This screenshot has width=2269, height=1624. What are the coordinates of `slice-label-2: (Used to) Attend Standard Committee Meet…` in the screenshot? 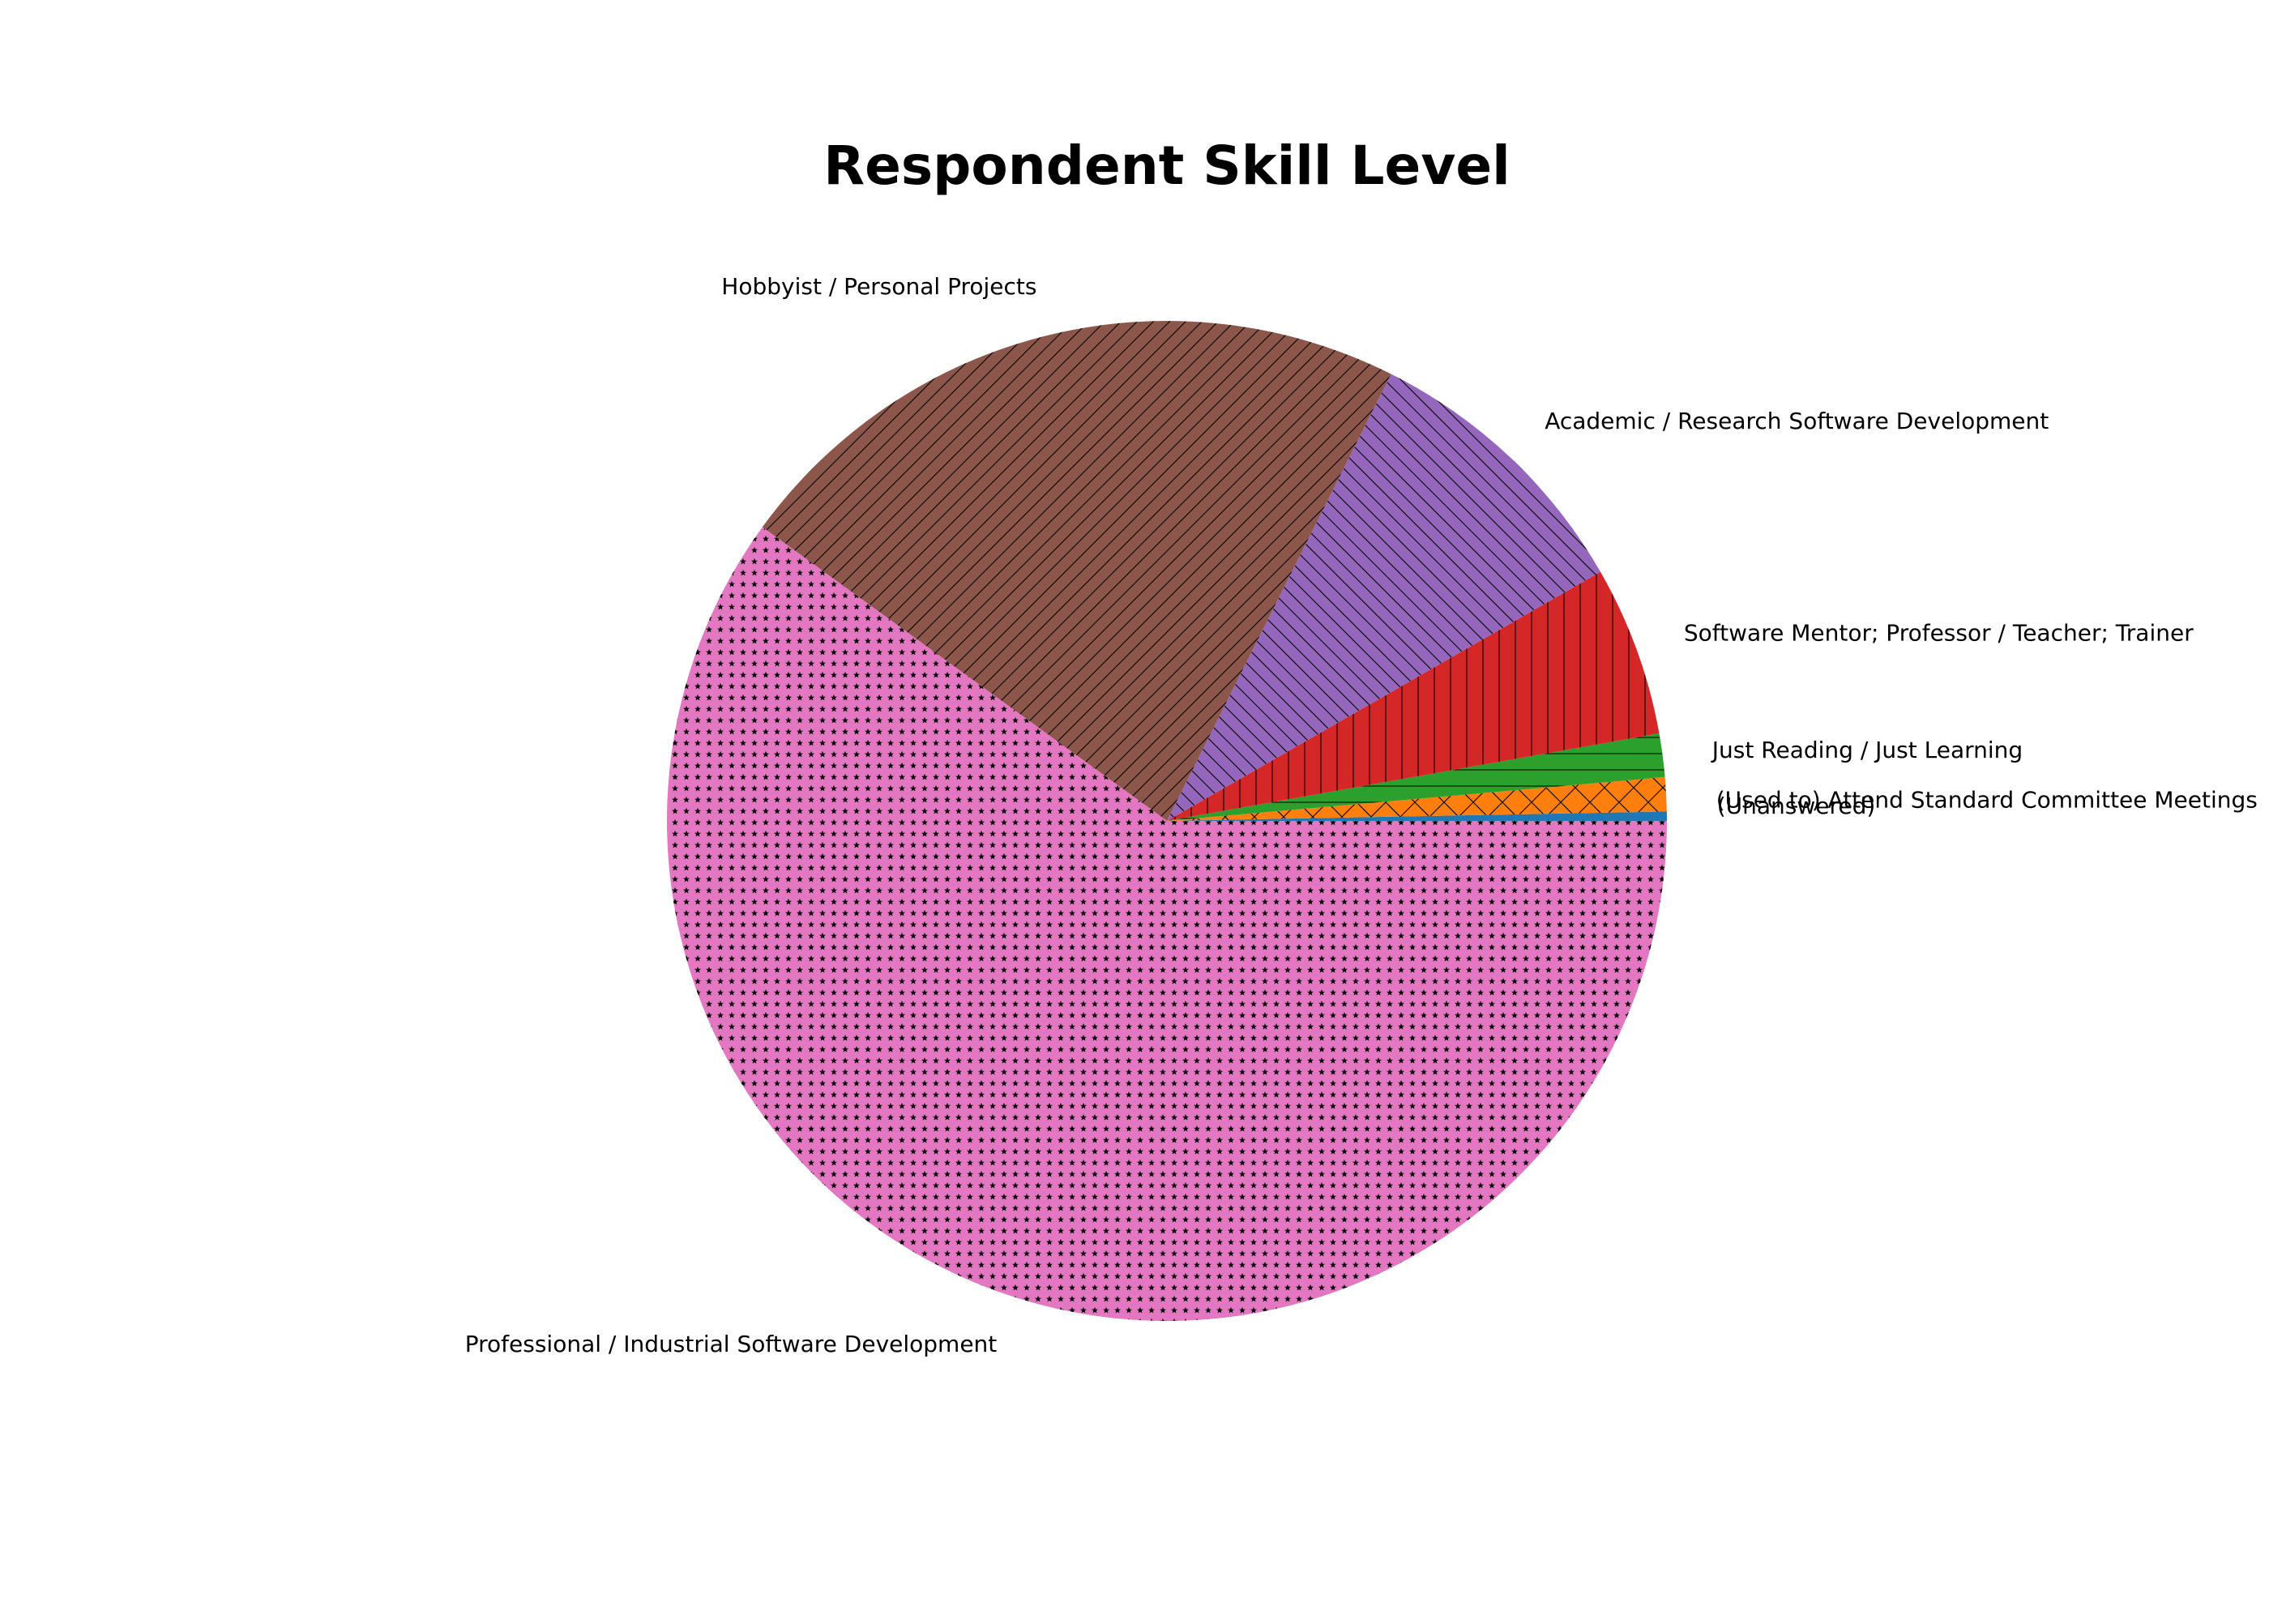 It's located at (1987, 800).